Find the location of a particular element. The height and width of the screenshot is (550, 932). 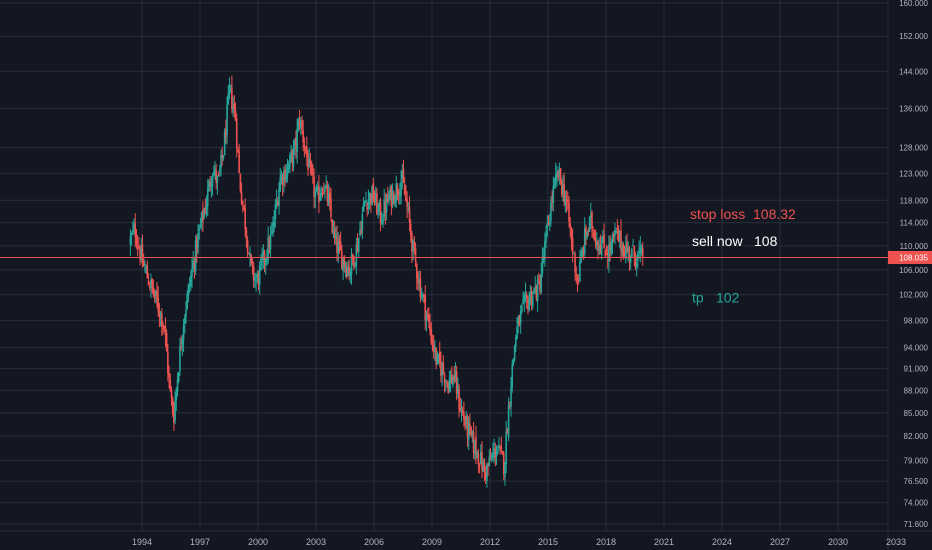

current-price-tag: 108.035 is located at coordinates (910, 257).